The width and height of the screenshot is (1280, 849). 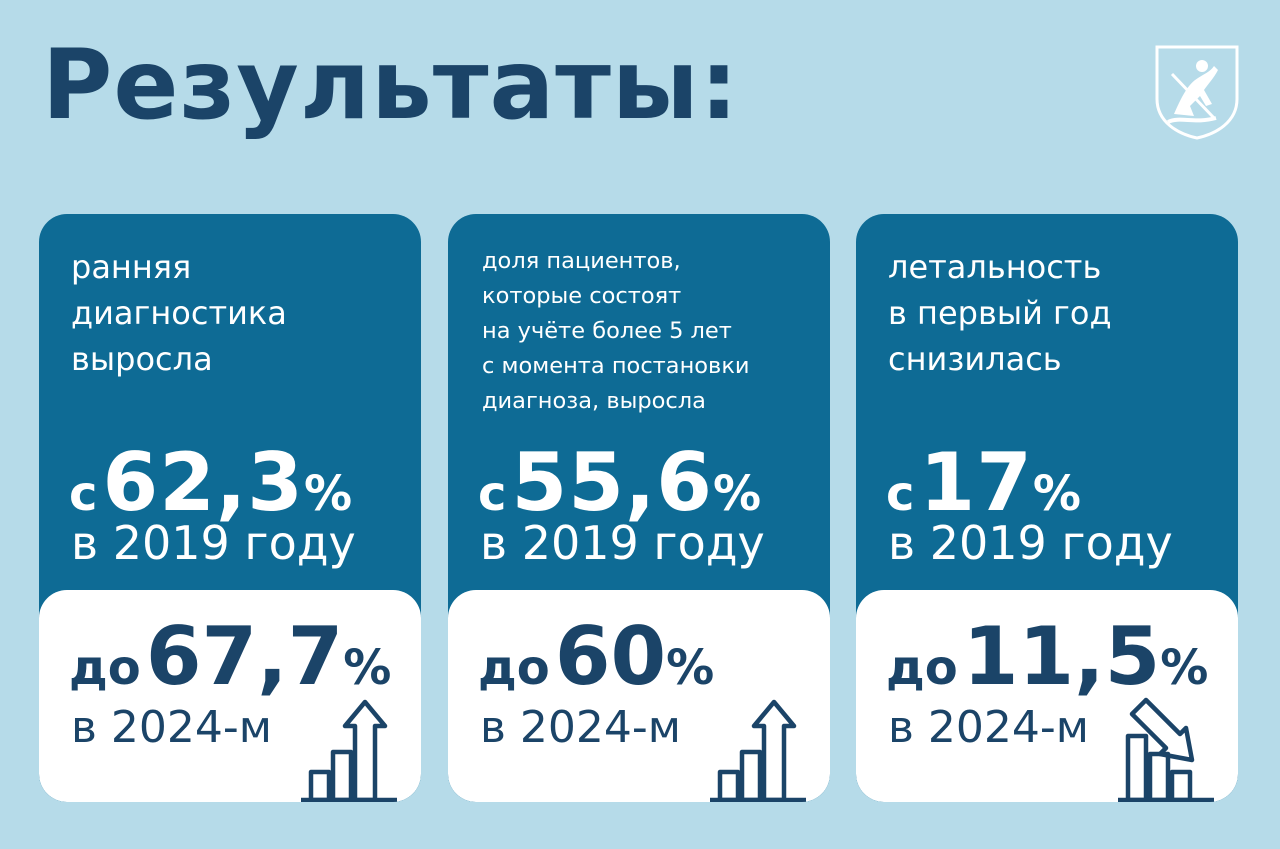 I want to click on to-value-line: до 11,5%, so click(x=1047, y=656).